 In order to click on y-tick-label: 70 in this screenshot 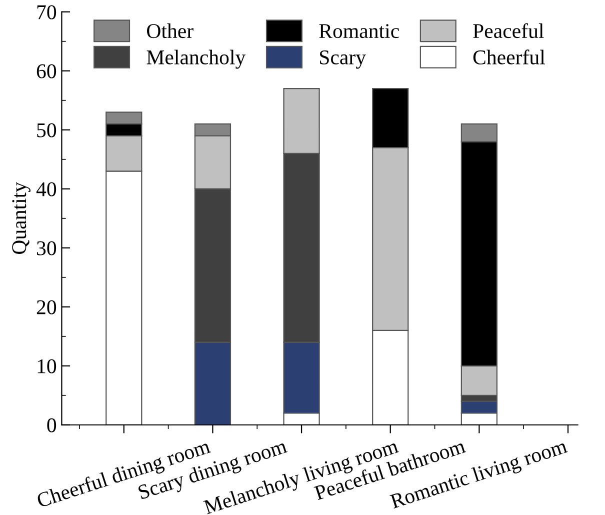, I will do `click(46, 12)`.